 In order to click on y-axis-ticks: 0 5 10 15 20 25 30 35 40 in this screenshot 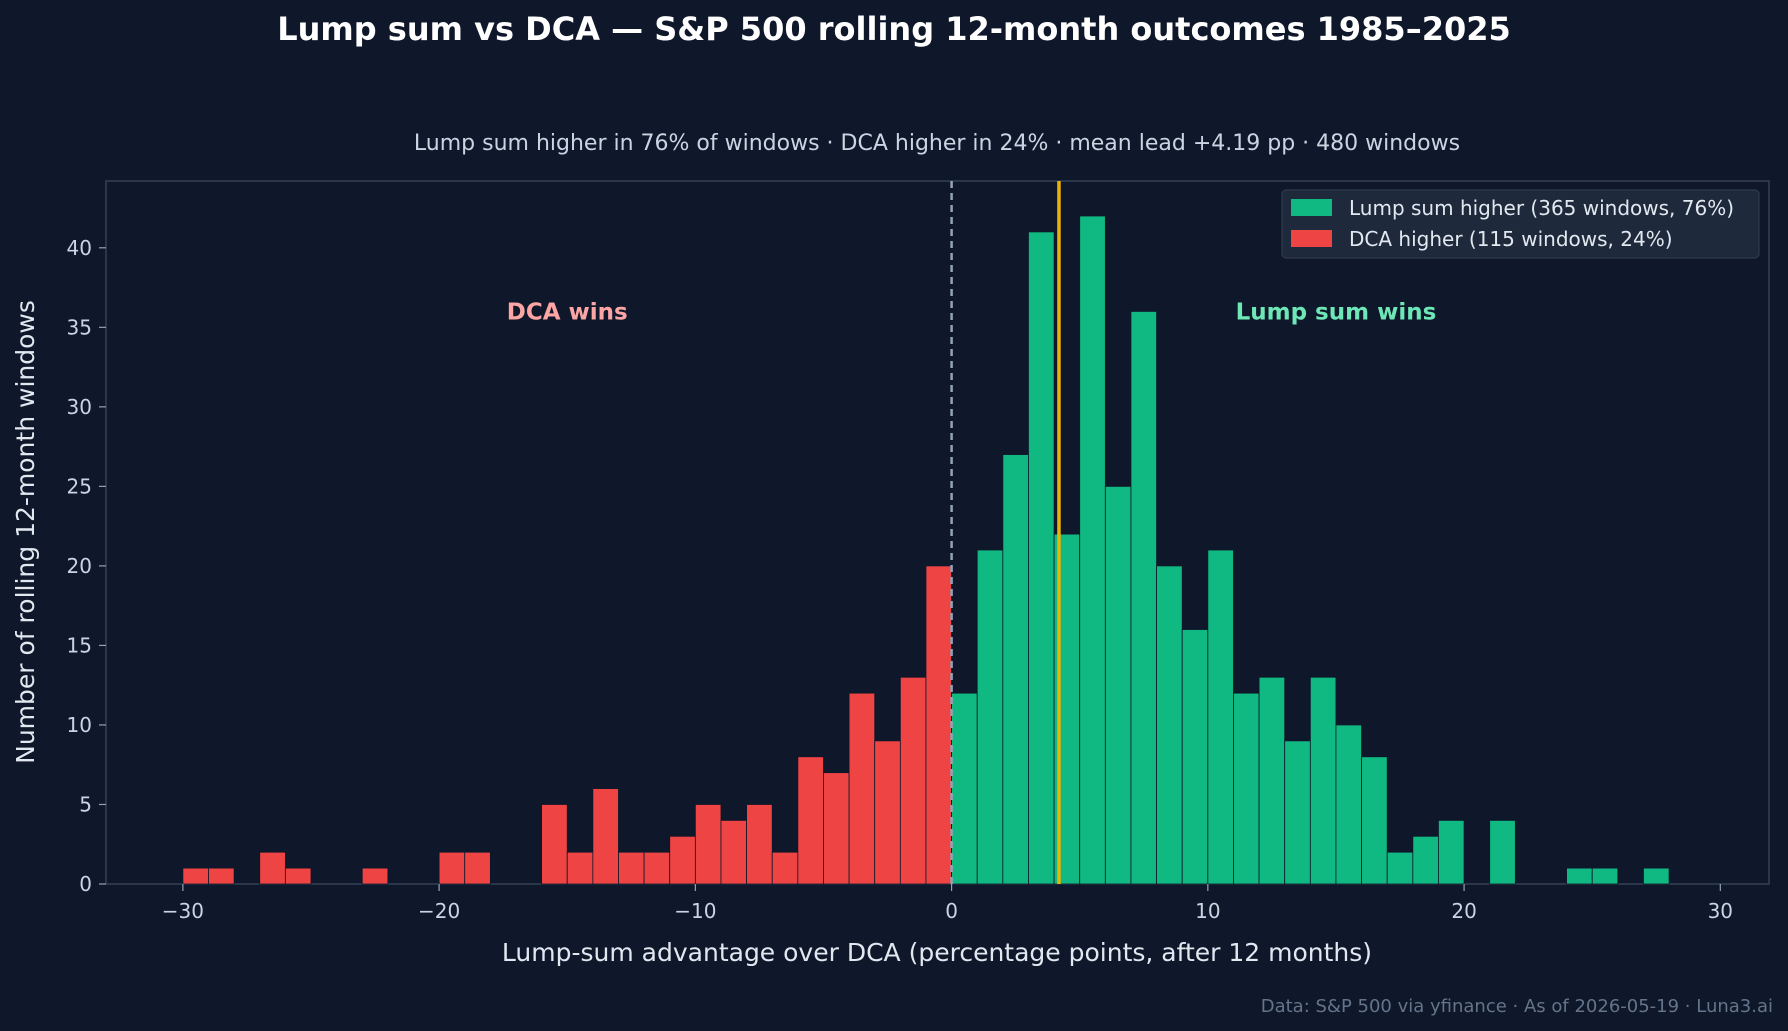, I will do `click(86, 566)`.